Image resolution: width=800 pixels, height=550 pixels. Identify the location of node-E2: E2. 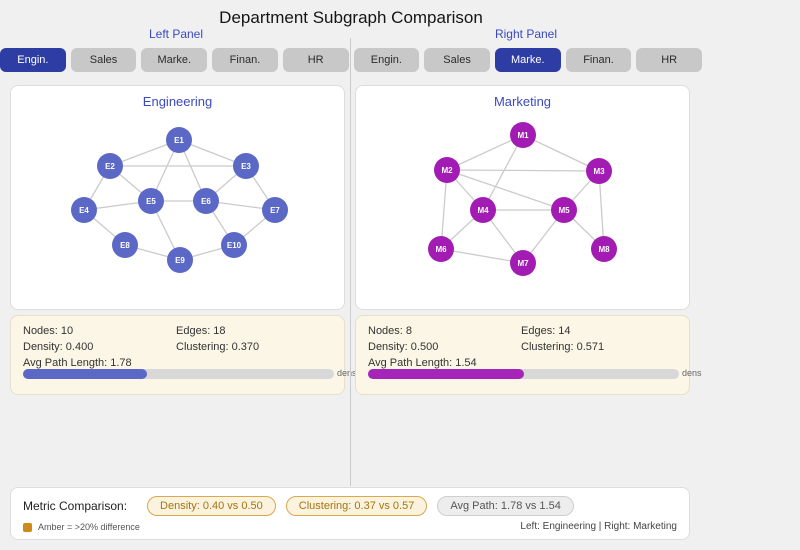
(110, 166).